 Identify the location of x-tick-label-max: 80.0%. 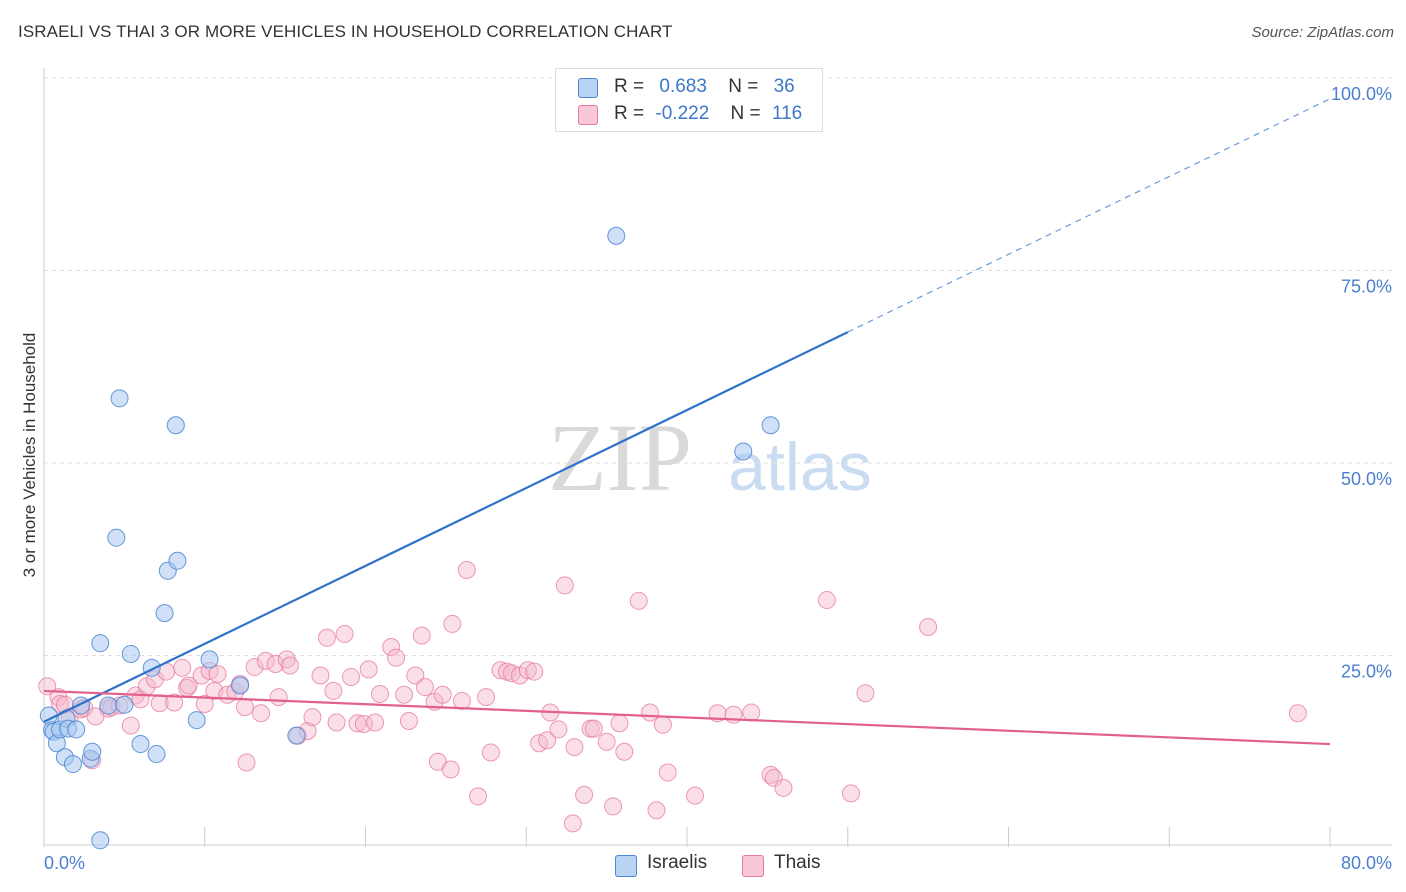
(1366, 863).